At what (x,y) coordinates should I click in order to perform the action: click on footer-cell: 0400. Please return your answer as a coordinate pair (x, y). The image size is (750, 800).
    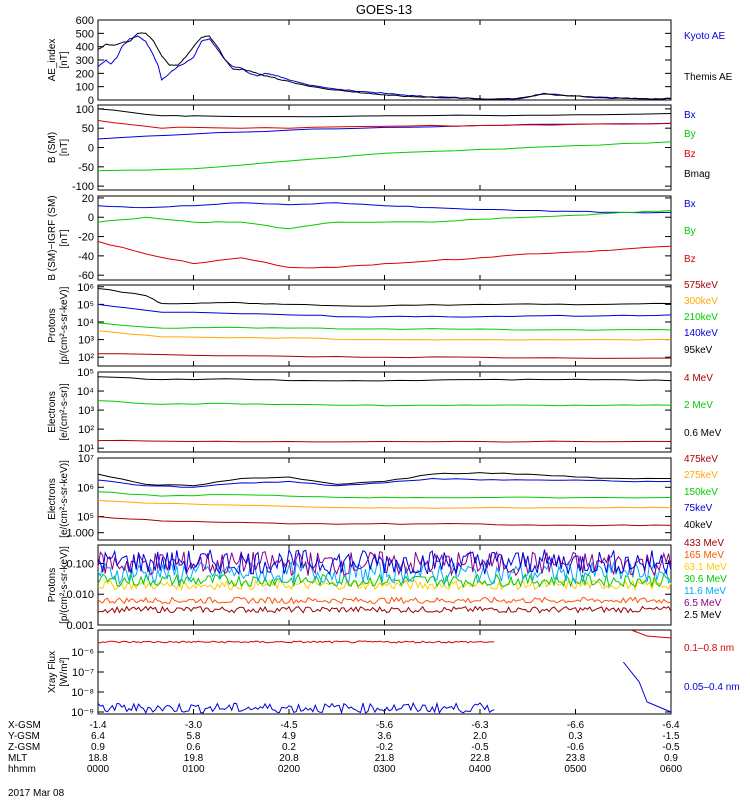
    Looking at the image, I should click on (480, 769).